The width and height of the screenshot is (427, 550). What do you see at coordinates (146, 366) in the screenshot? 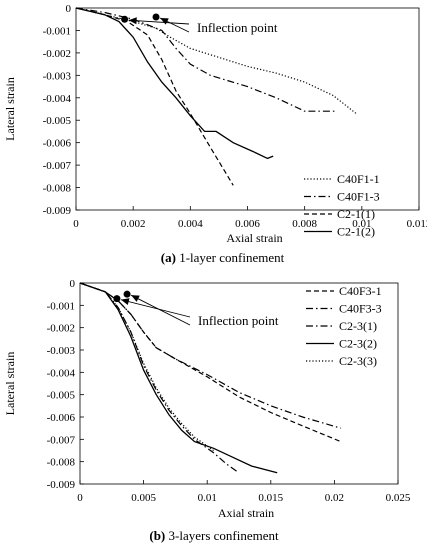
I see `series-line-C2-3(3)` at bounding box center [146, 366].